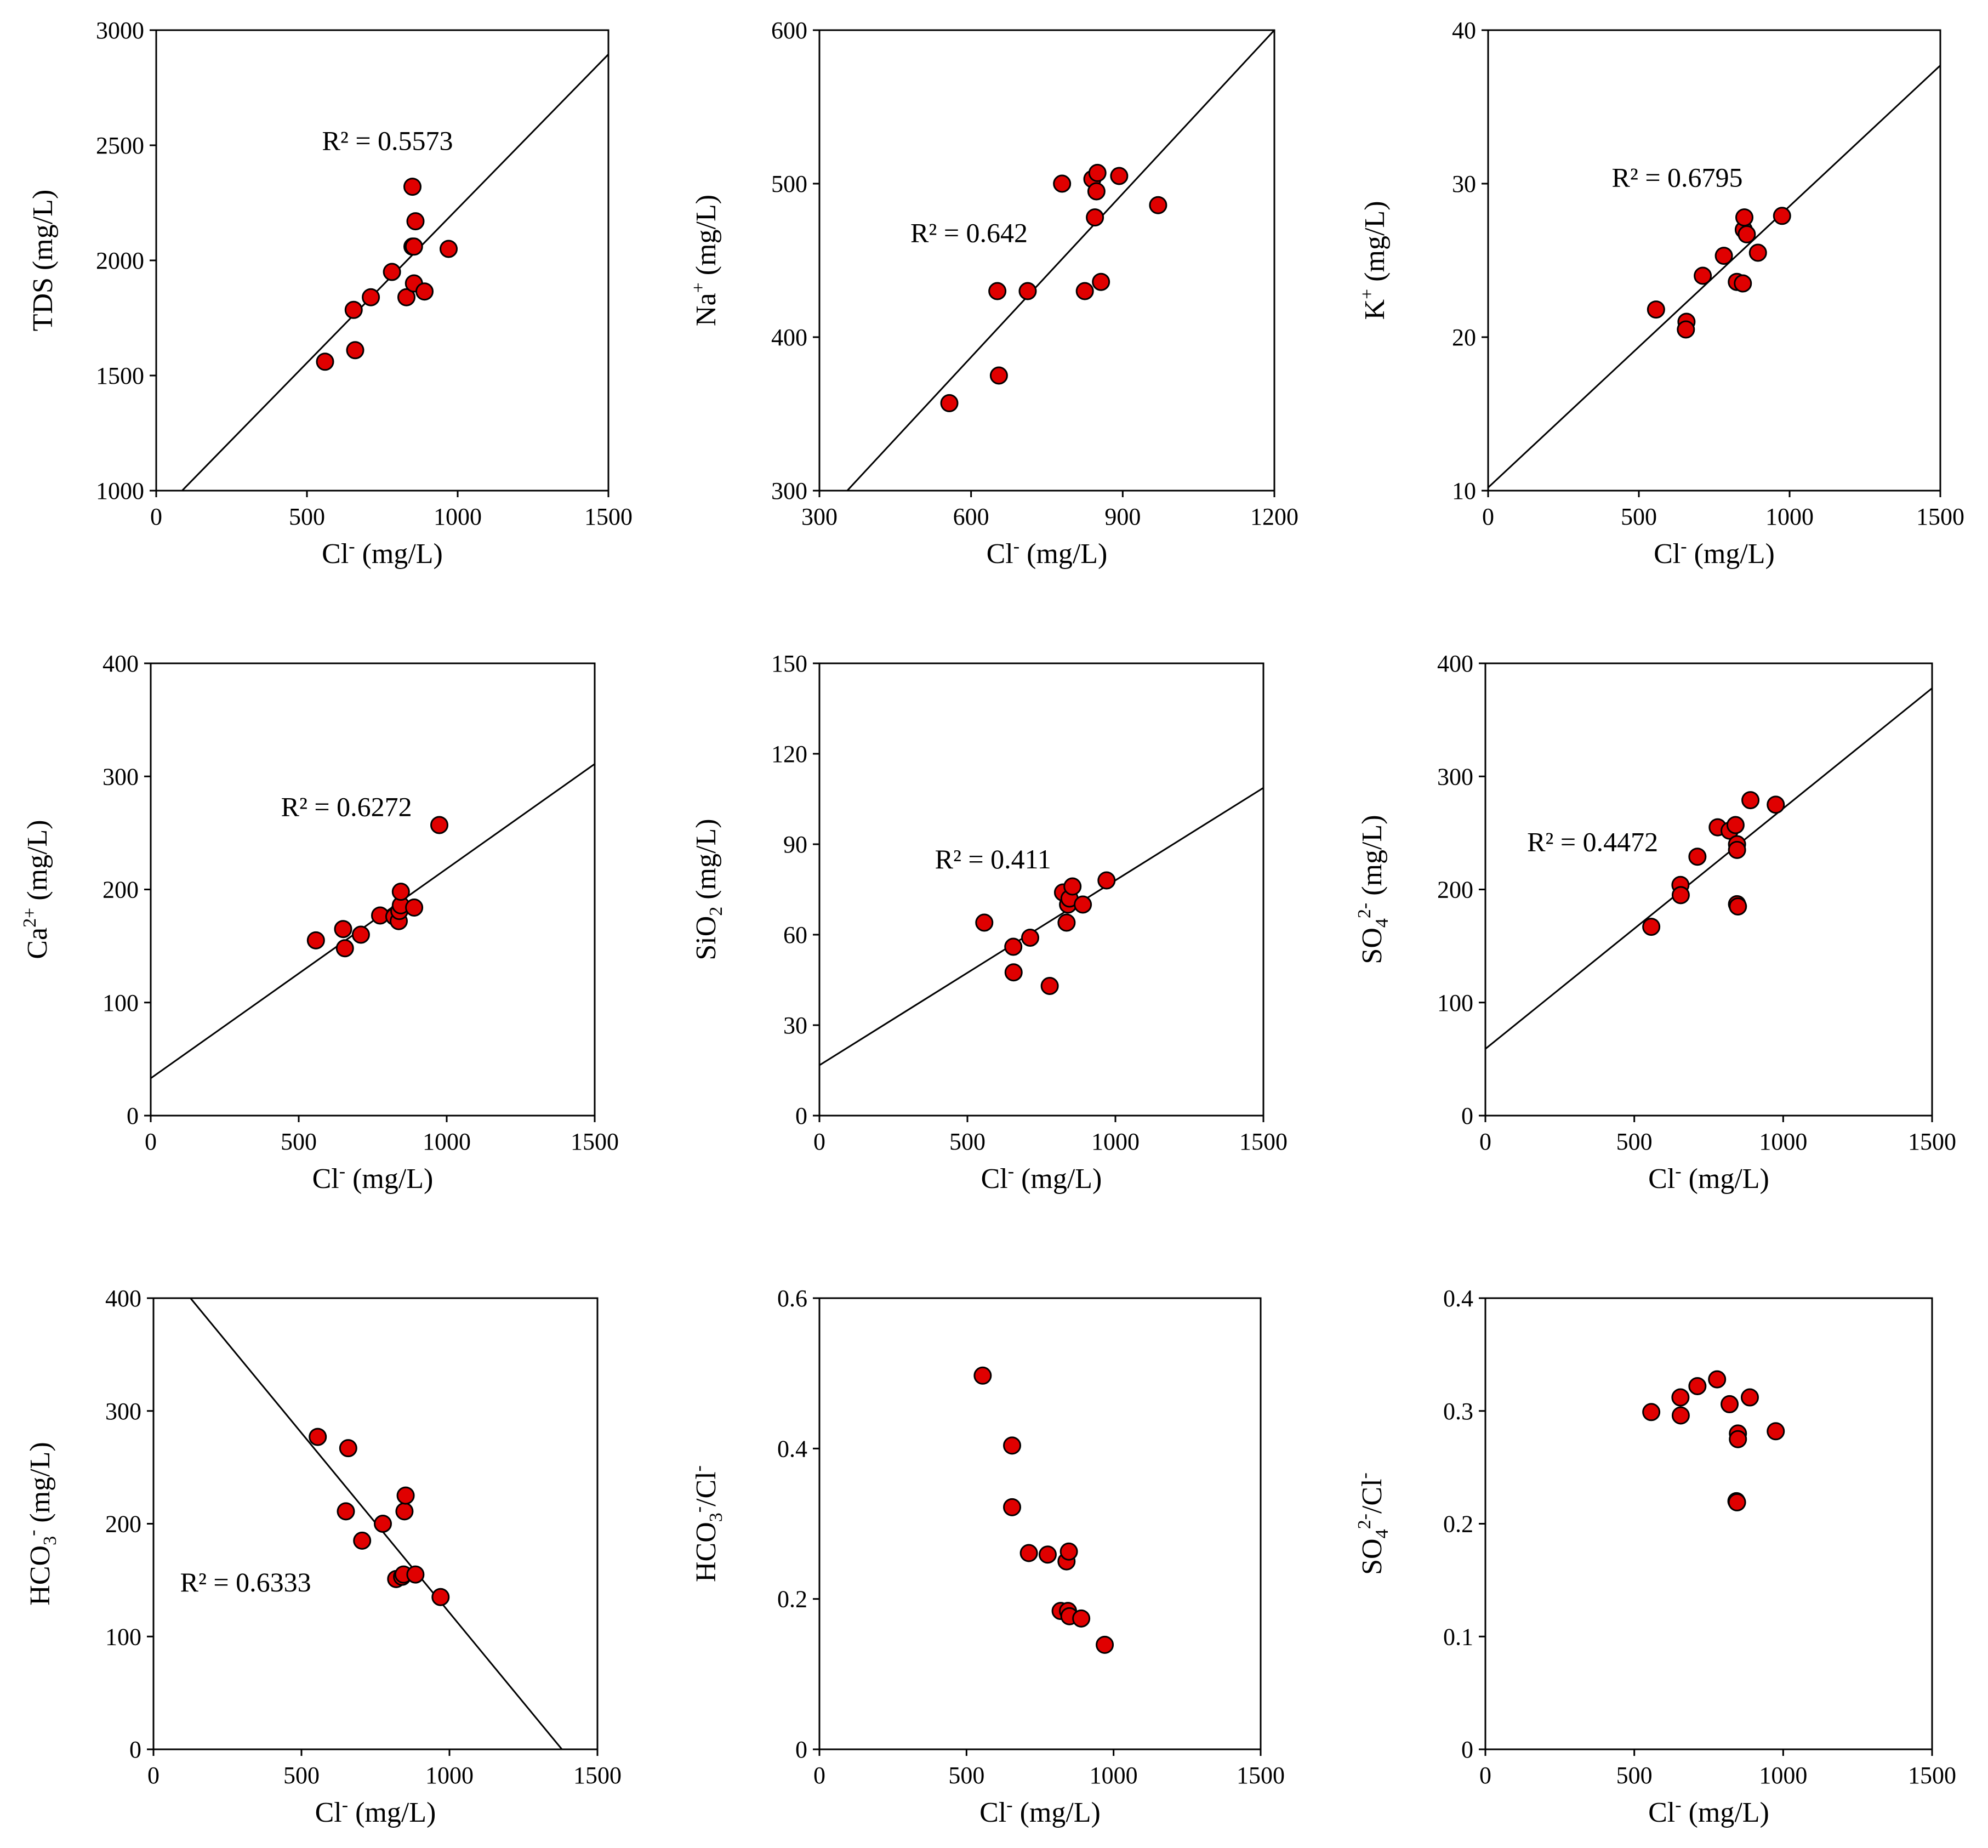  What do you see at coordinates (969, 232) in the screenshot?
I see `r-squared-label: R² = 0.642` at bounding box center [969, 232].